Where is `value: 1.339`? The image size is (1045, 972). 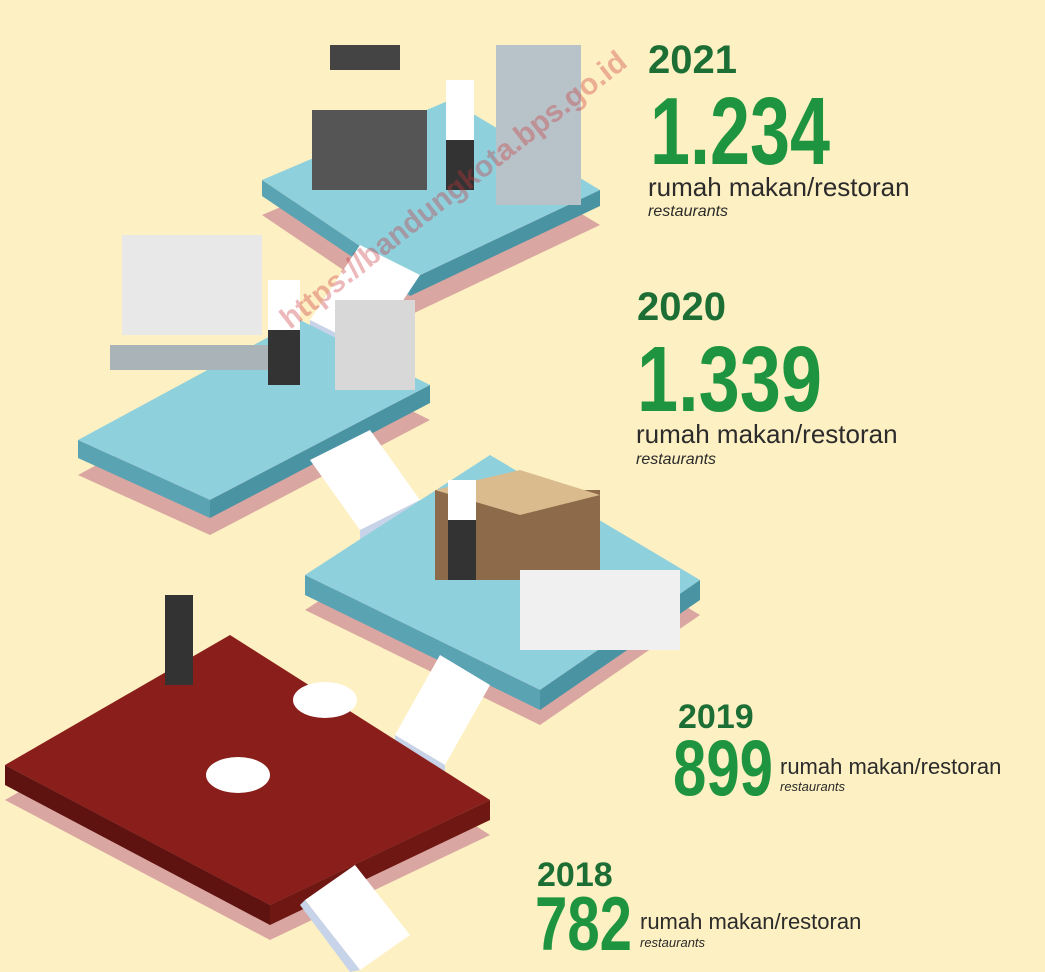 value: 1.339 is located at coordinates (729, 379).